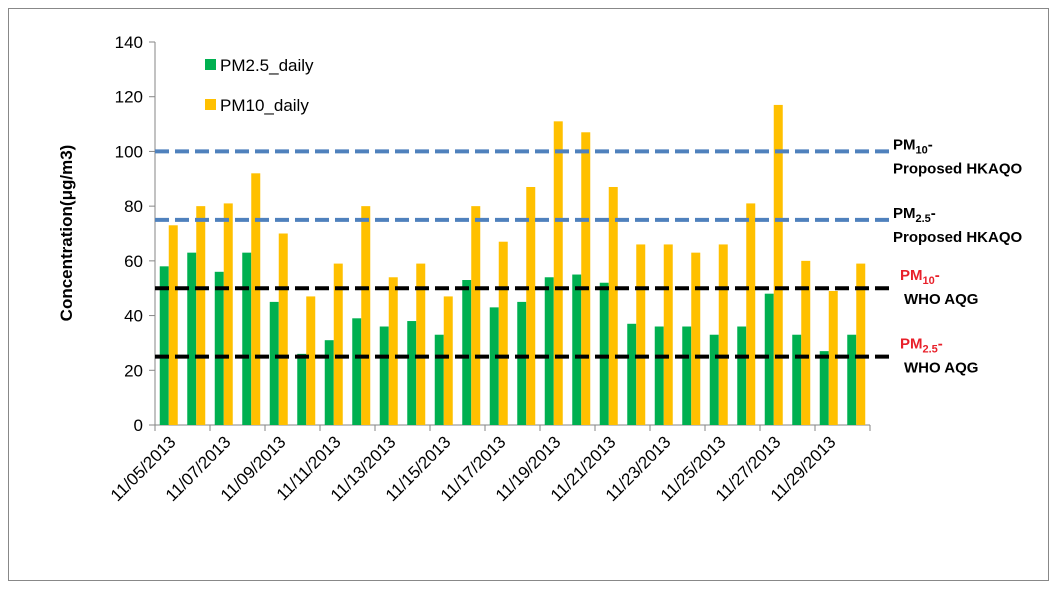 This screenshot has width=1058, height=592. Describe the element at coordinates (264, 105) in the screenshot. I see `legend-label: PM10_daily` at that location.